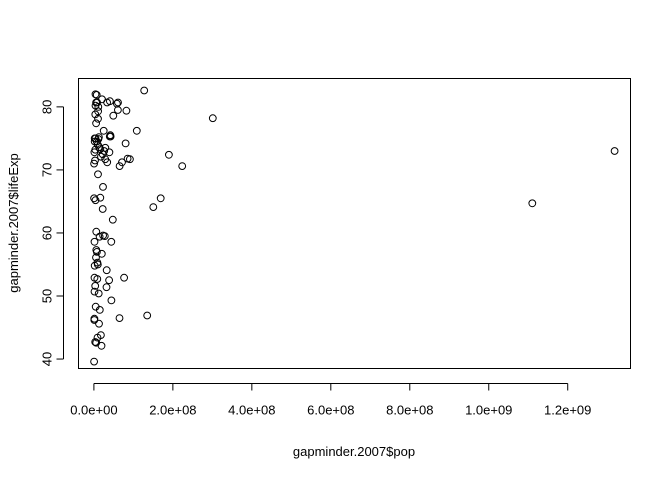  I want to click on x-tick-label: 8.0e+08, so click(409, 410).